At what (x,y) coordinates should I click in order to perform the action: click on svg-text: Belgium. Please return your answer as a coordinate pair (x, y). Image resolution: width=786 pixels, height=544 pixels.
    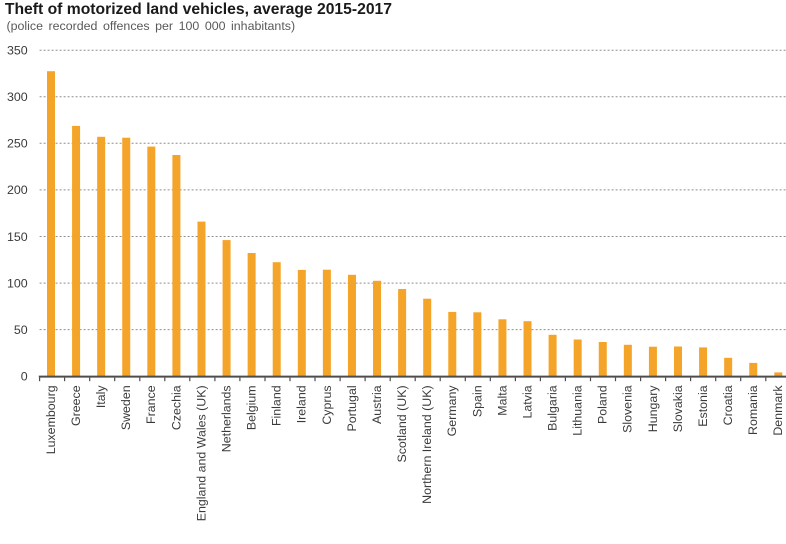
    Looking at the image, I should click on (252, 407).